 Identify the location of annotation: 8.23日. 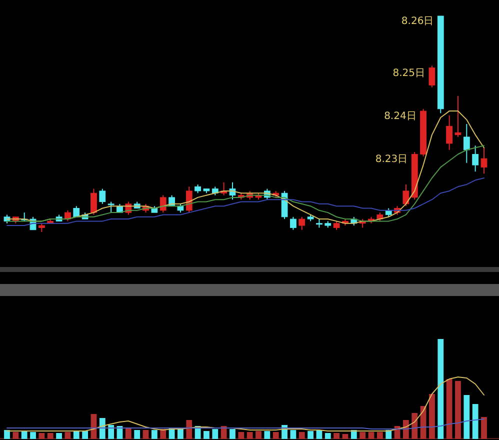
(391, 160).